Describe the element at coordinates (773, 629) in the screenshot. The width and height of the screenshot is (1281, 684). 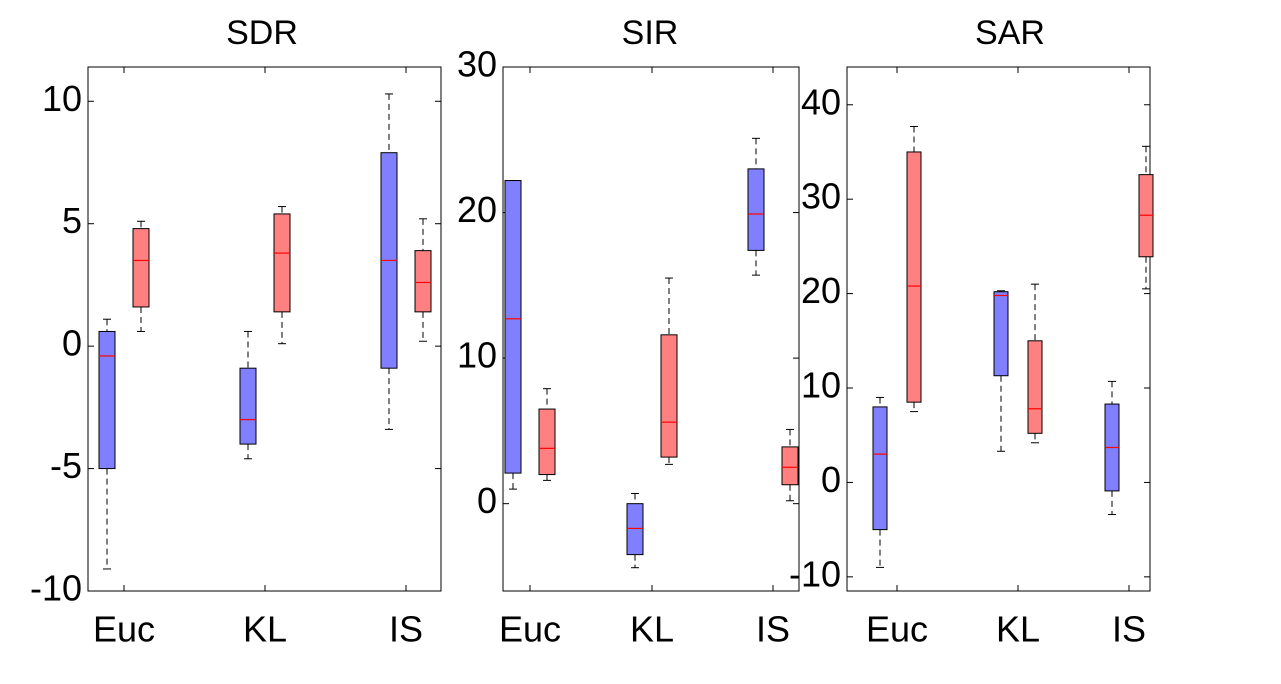
I see `sir-xtick-label: IS` at that location.